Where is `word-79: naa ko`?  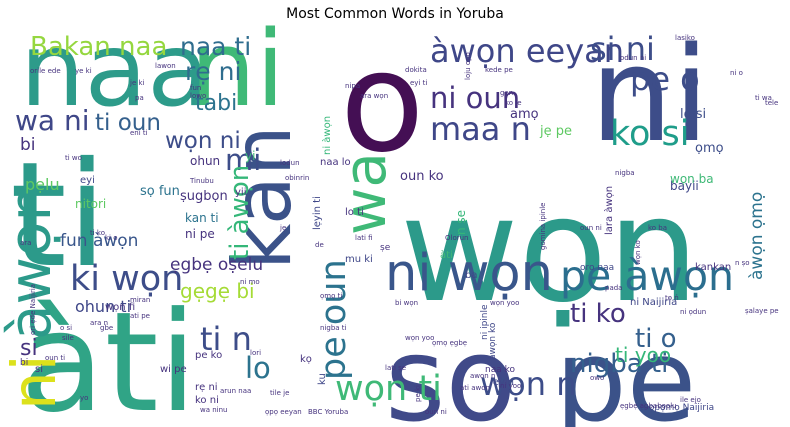 word-79: naa ko is located at coordinates (500, 370).